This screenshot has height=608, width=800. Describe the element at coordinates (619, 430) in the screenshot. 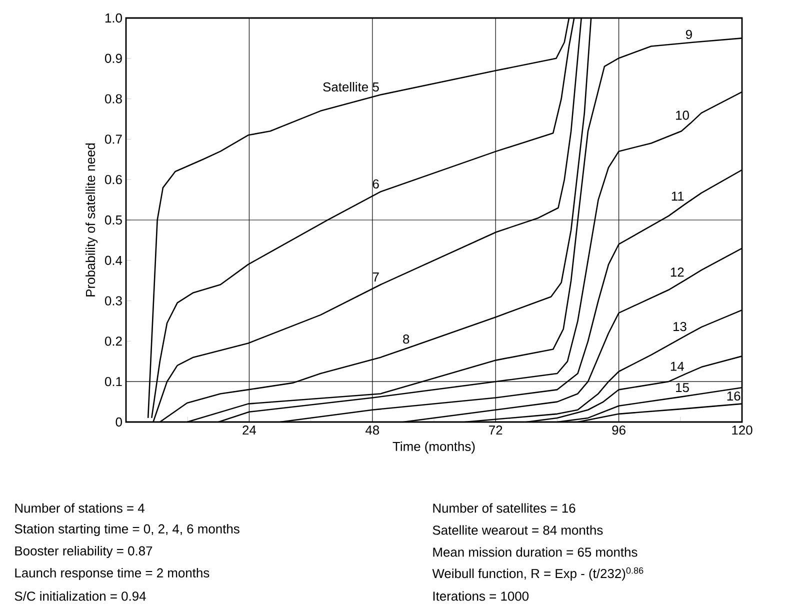

I see `x-tick-label: 96` at that location.